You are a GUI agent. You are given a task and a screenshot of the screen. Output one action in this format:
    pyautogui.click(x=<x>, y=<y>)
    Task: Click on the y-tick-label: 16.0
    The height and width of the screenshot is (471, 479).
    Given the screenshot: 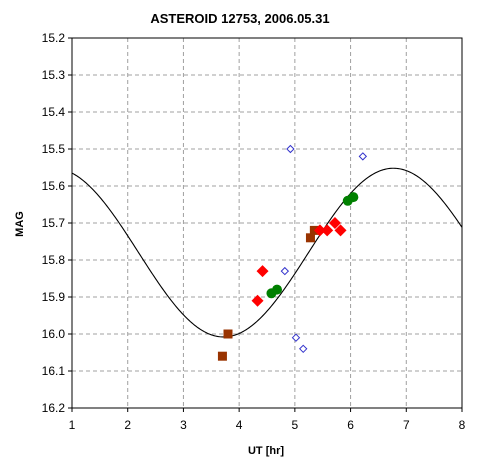 What is the action you would take?
    pyautogui.click(x=54, y=334)
    